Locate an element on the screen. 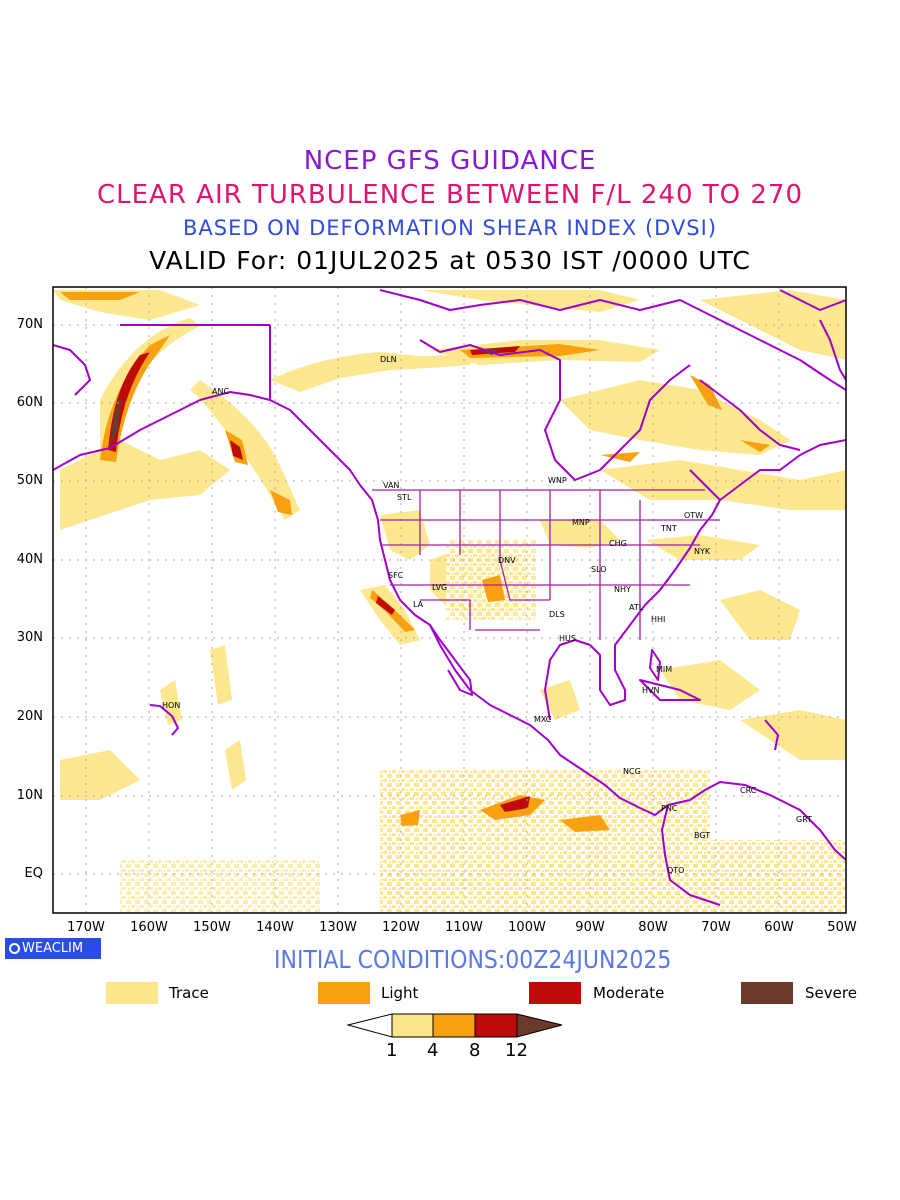  city-label: MXC is located at coordinates (543, 719).